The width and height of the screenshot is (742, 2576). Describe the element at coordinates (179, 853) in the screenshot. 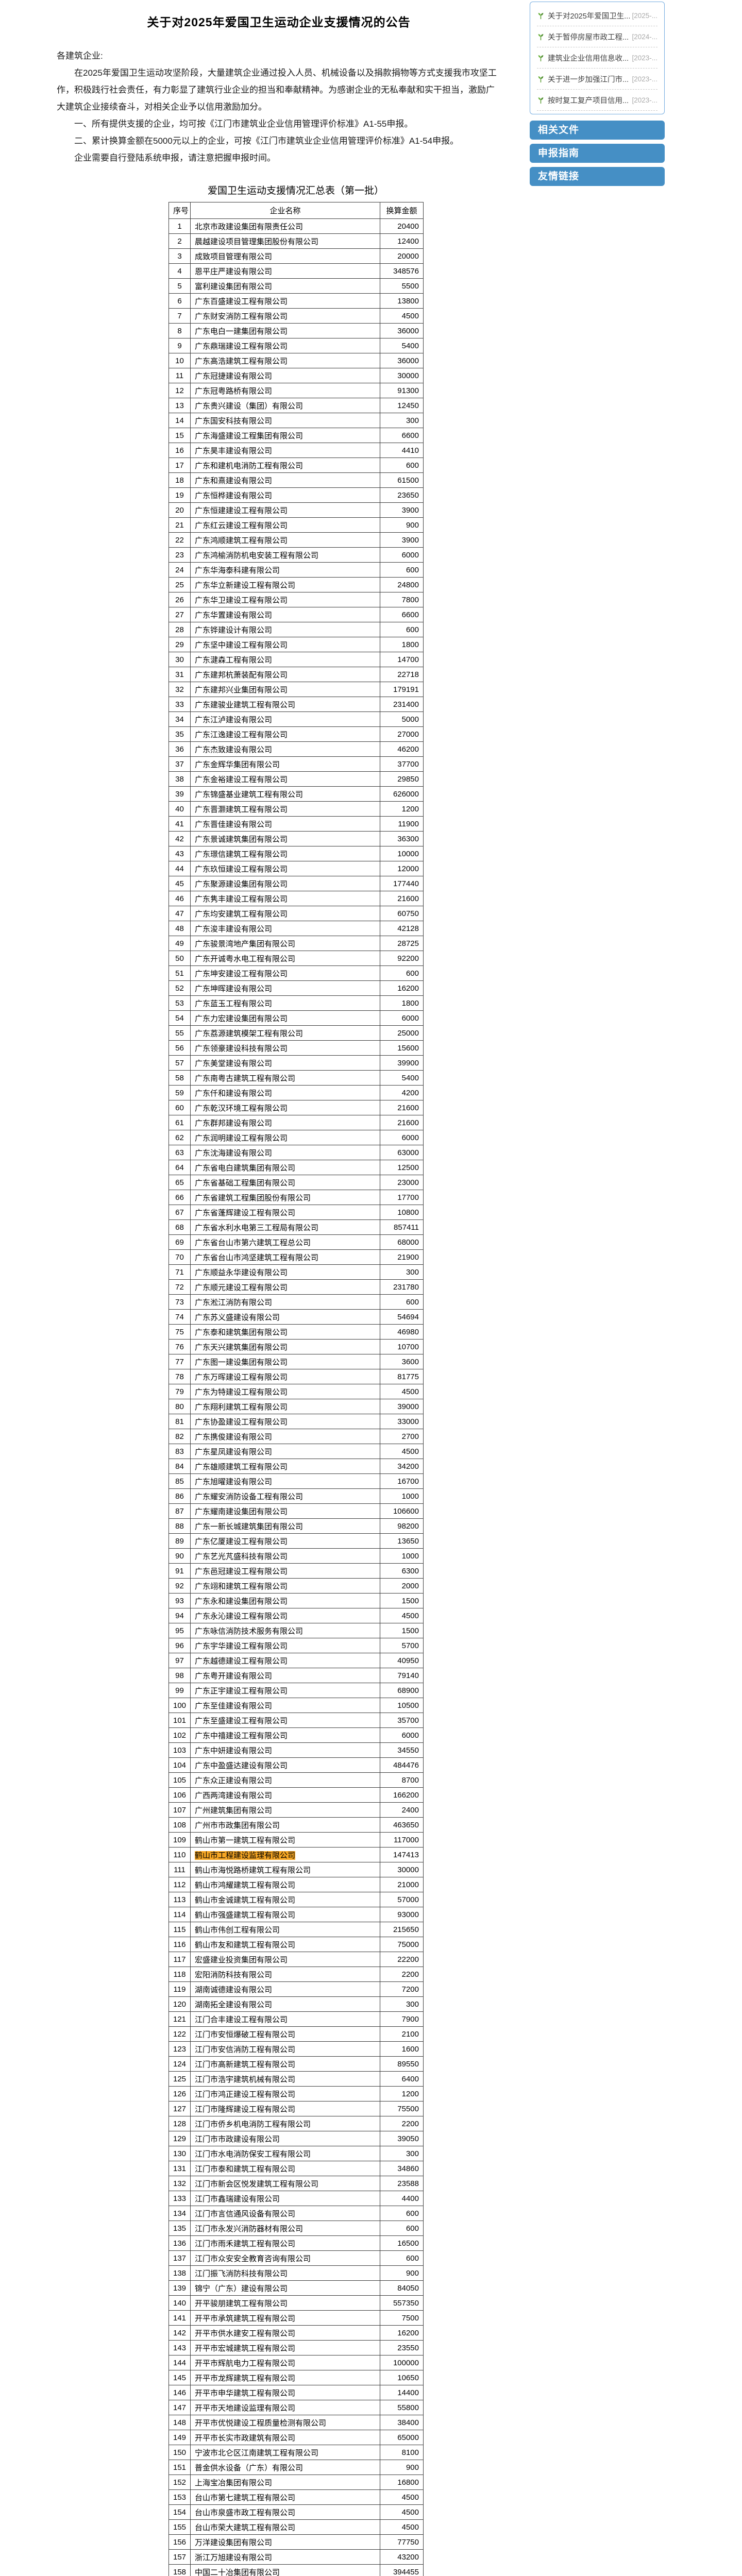

I see `row-number: 43` at that location.